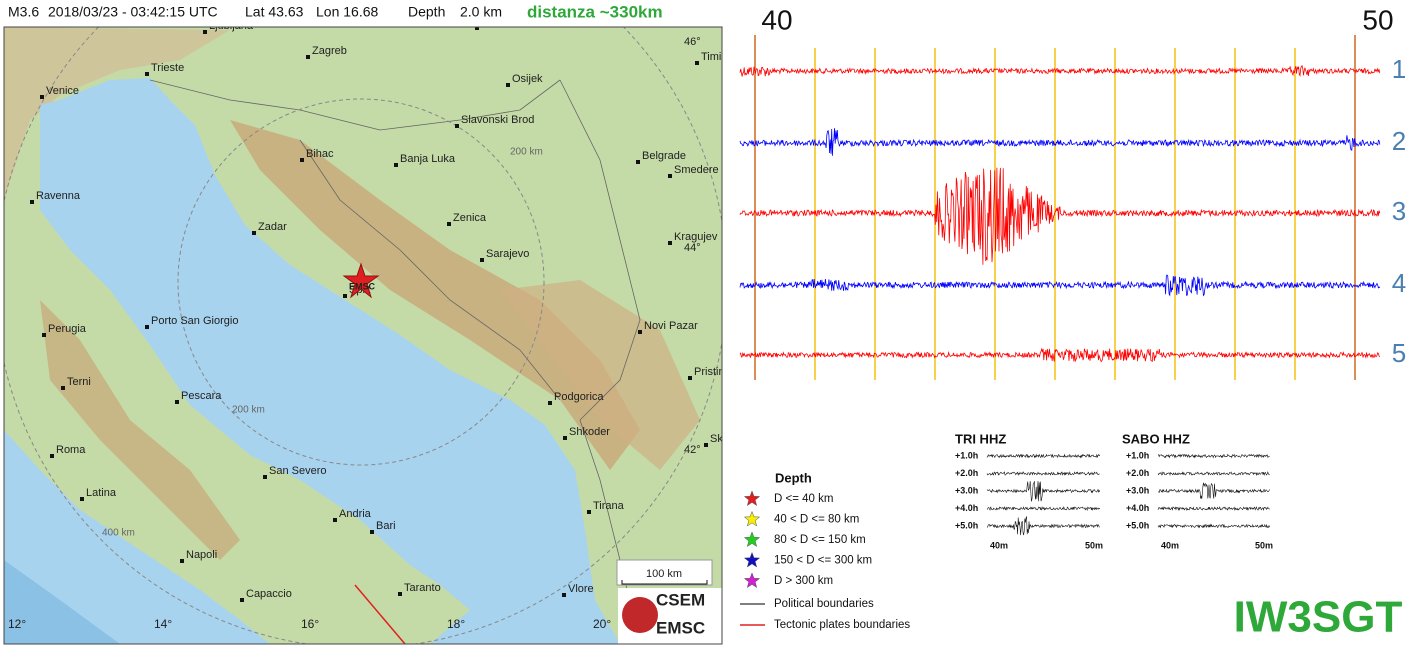 This screenshot has height=648, width=1420. What do you see at coordinates (776, 19) in the screenshot?
I see `start-label: 40` at bounding box center [776, 19].